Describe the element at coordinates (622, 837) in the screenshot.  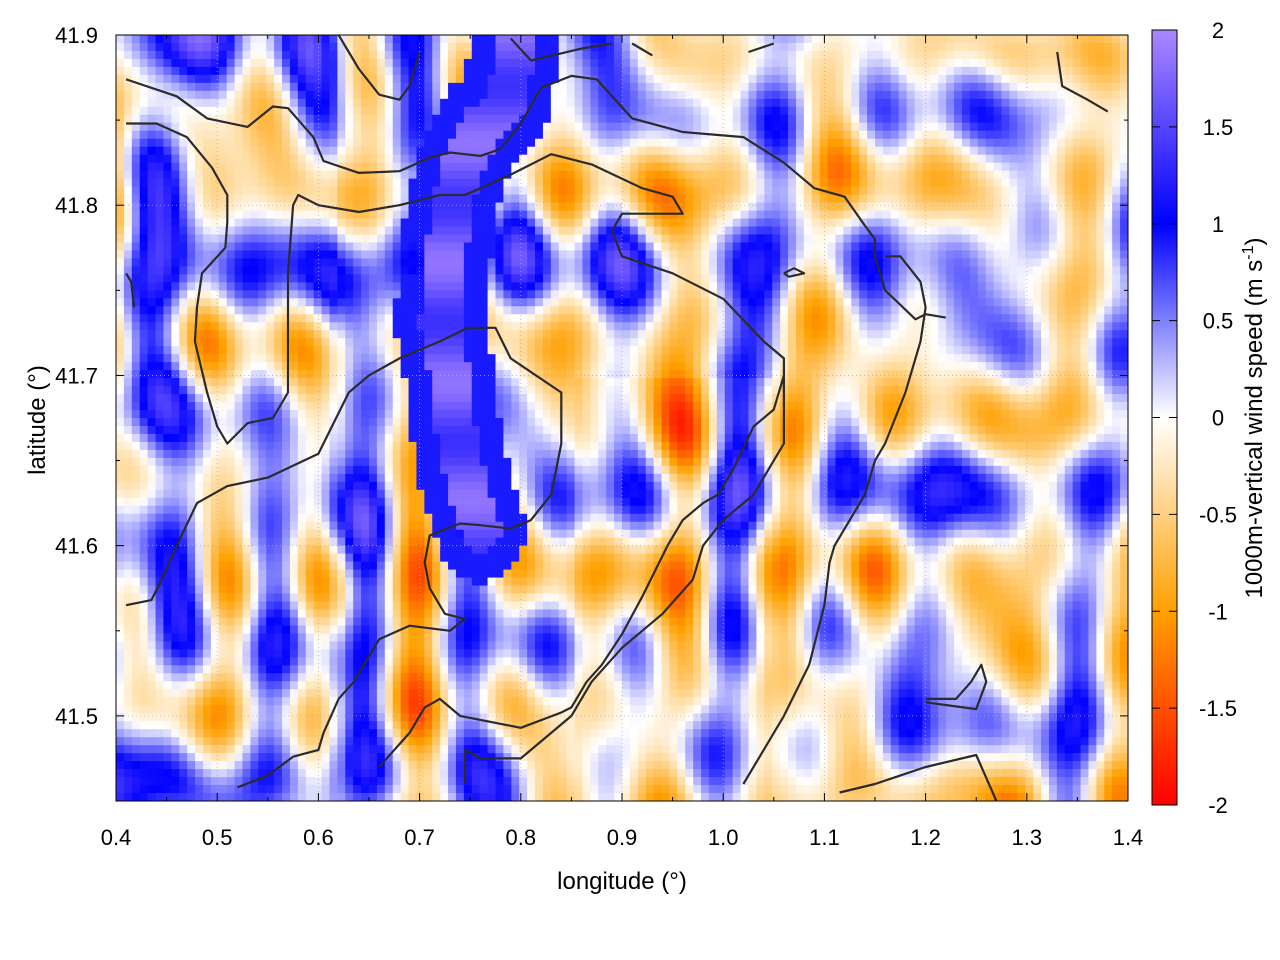
I see `x-tick-label: 0.9` at that location.